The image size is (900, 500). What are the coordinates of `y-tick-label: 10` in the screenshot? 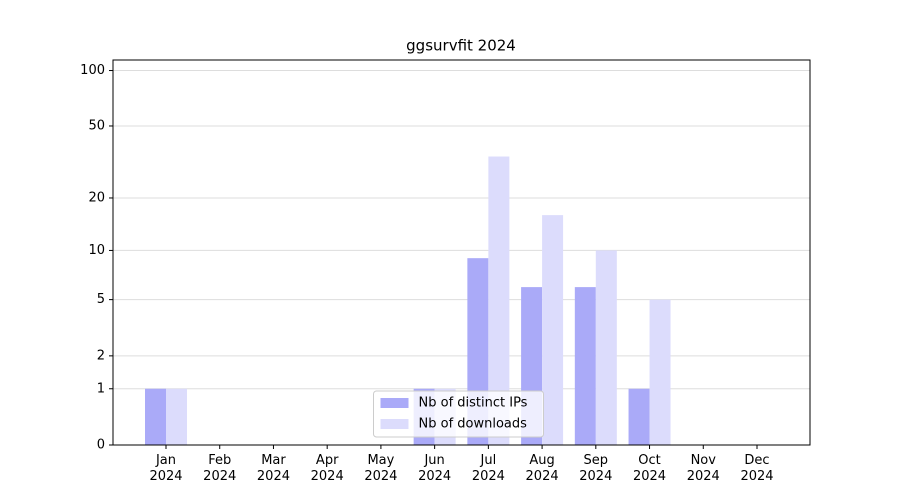 It's located at (96, 250).